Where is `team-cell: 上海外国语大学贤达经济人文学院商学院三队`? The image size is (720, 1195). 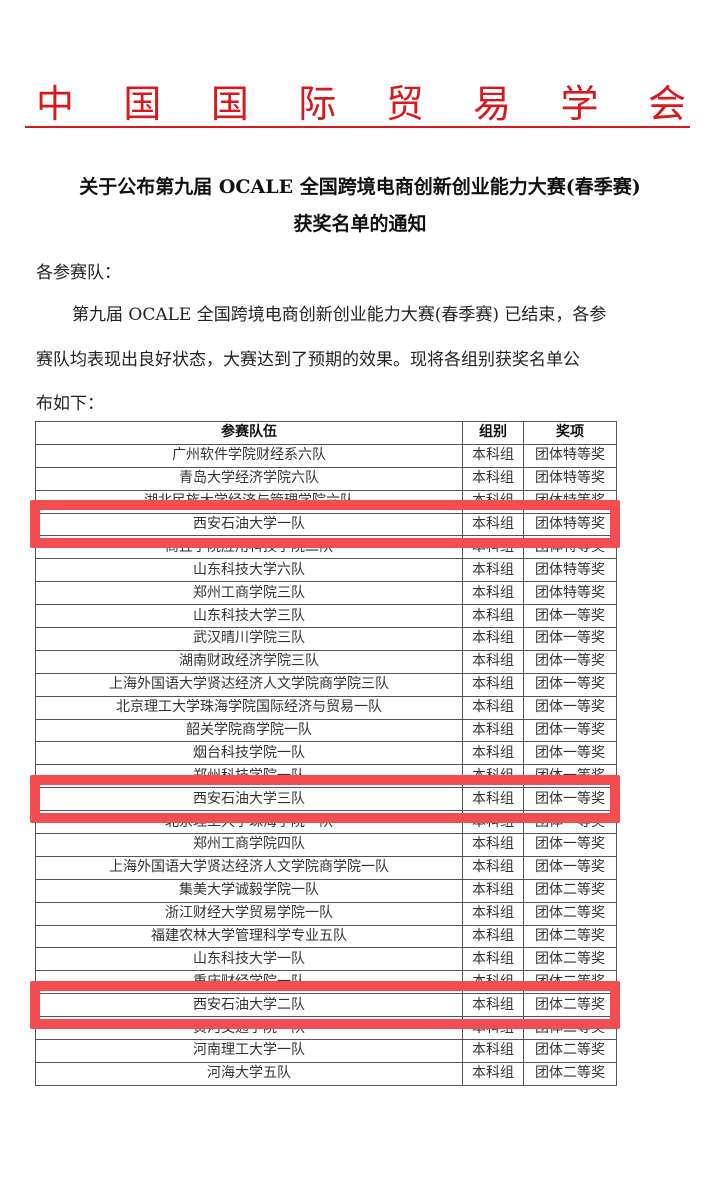
team-cell: 上海外国语大学贤达经济人文学院商学院三队 is located at coordinates (249, 684).